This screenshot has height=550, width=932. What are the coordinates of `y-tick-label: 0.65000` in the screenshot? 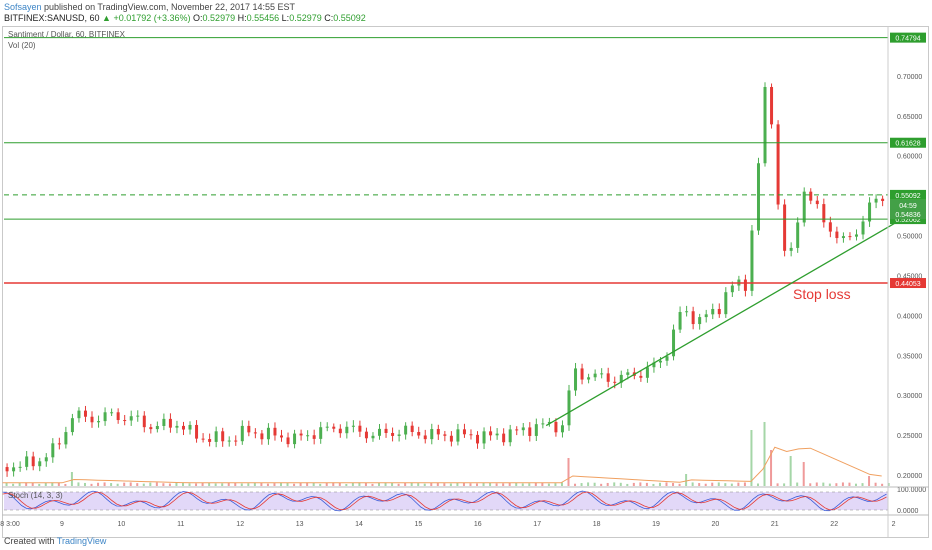 It's located at (909, 117).